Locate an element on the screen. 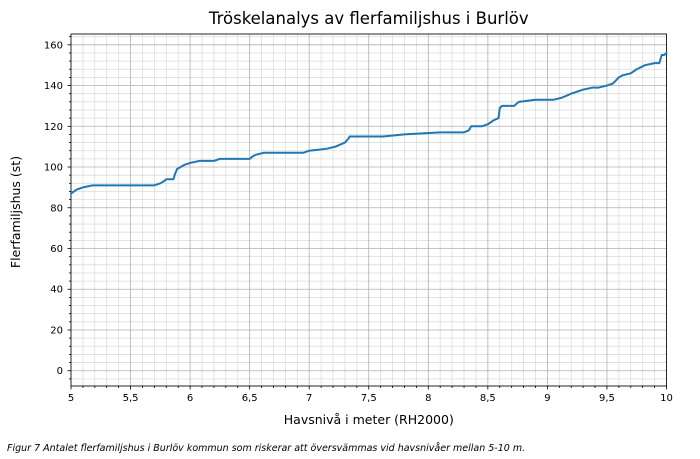 The height and width of the screenshot is (459, 700). y-tick-label: 160 is located at coordinates (53, 45).